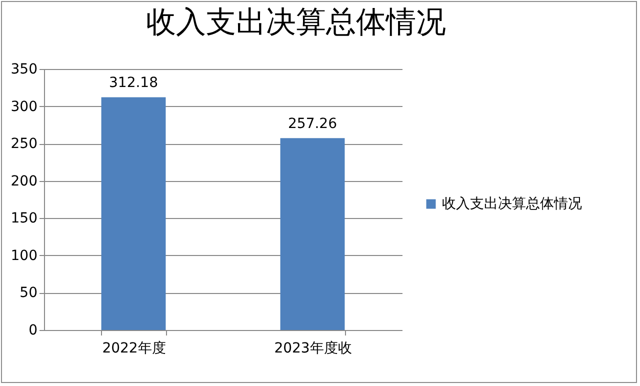 Image resolution: width=640 pixels, height=386 pixels. What do you see at coordinates (134, 348) in the screenshot?
I see `x-tick-label: 2022年度` at bounding box center [134, 348].